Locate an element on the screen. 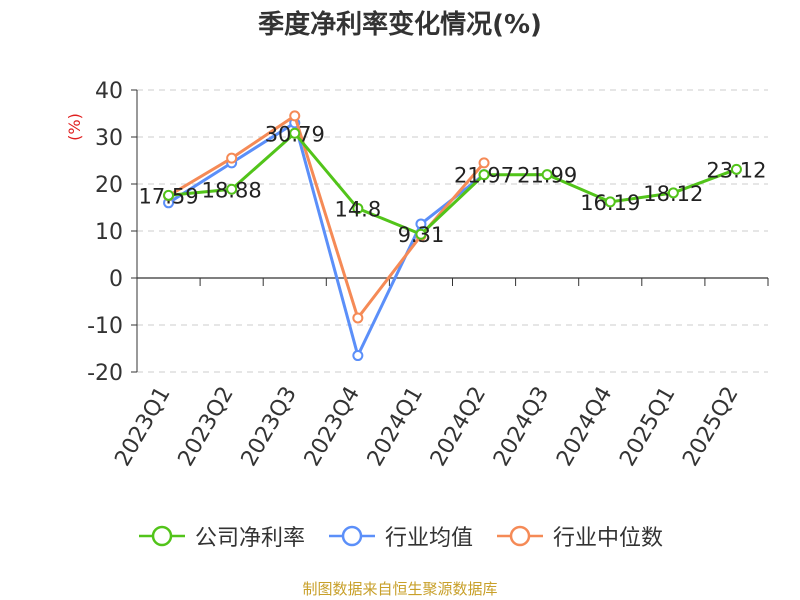 The image size is (800, 600). legend-item: 公司净利率 is located at coordinates (221, 536).